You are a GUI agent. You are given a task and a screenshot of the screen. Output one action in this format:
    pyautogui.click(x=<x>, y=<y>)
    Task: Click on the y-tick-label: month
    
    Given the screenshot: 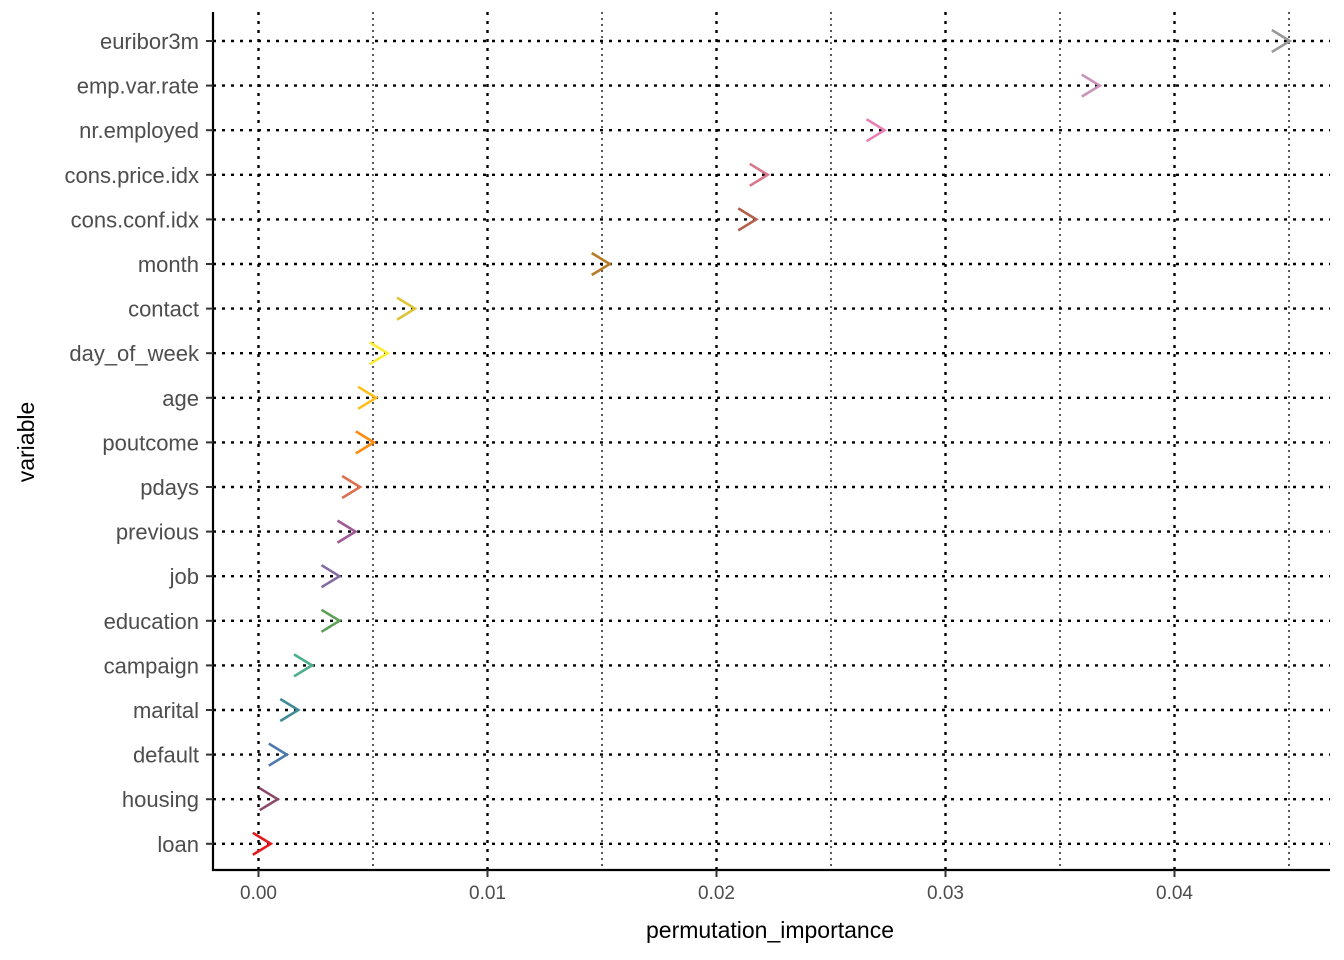 What is the action you would take?
    pyautogui.click(x=168, y=264)
    